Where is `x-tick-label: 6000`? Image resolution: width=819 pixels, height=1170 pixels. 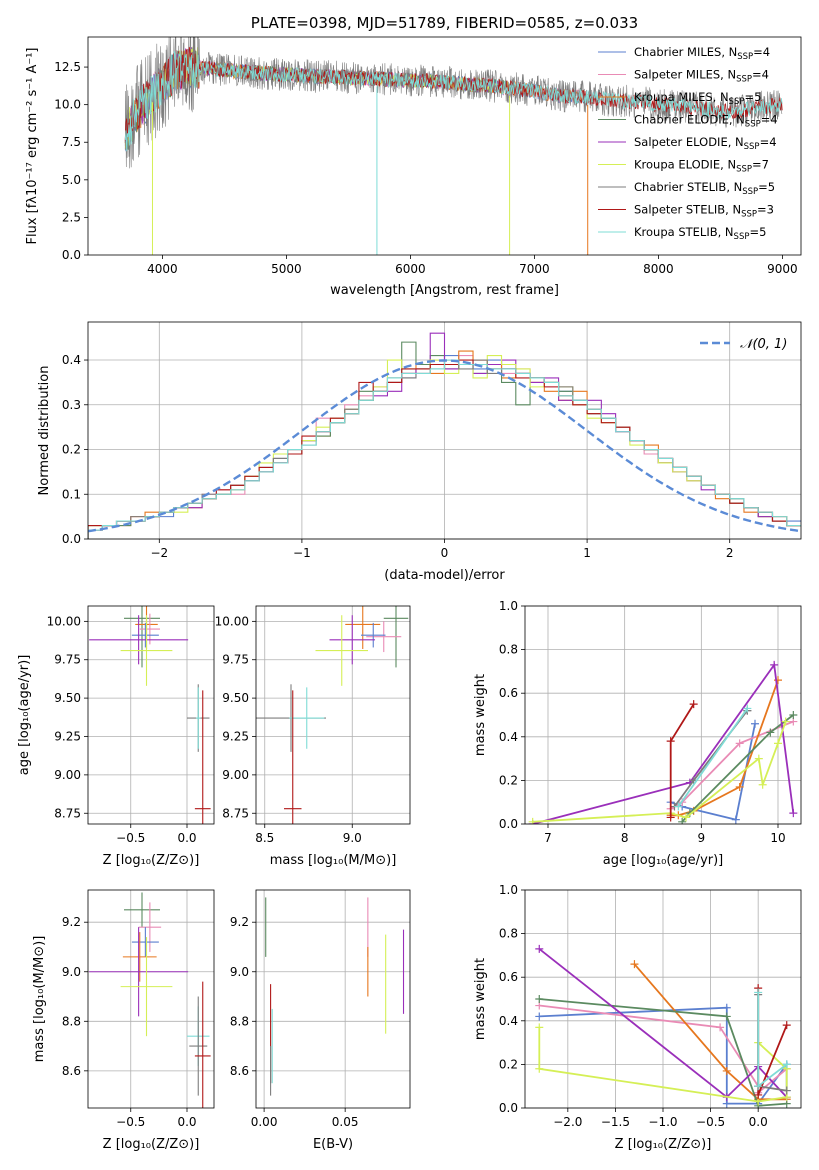
x-tick-label: 6000 is located at coordinates (410, 269).